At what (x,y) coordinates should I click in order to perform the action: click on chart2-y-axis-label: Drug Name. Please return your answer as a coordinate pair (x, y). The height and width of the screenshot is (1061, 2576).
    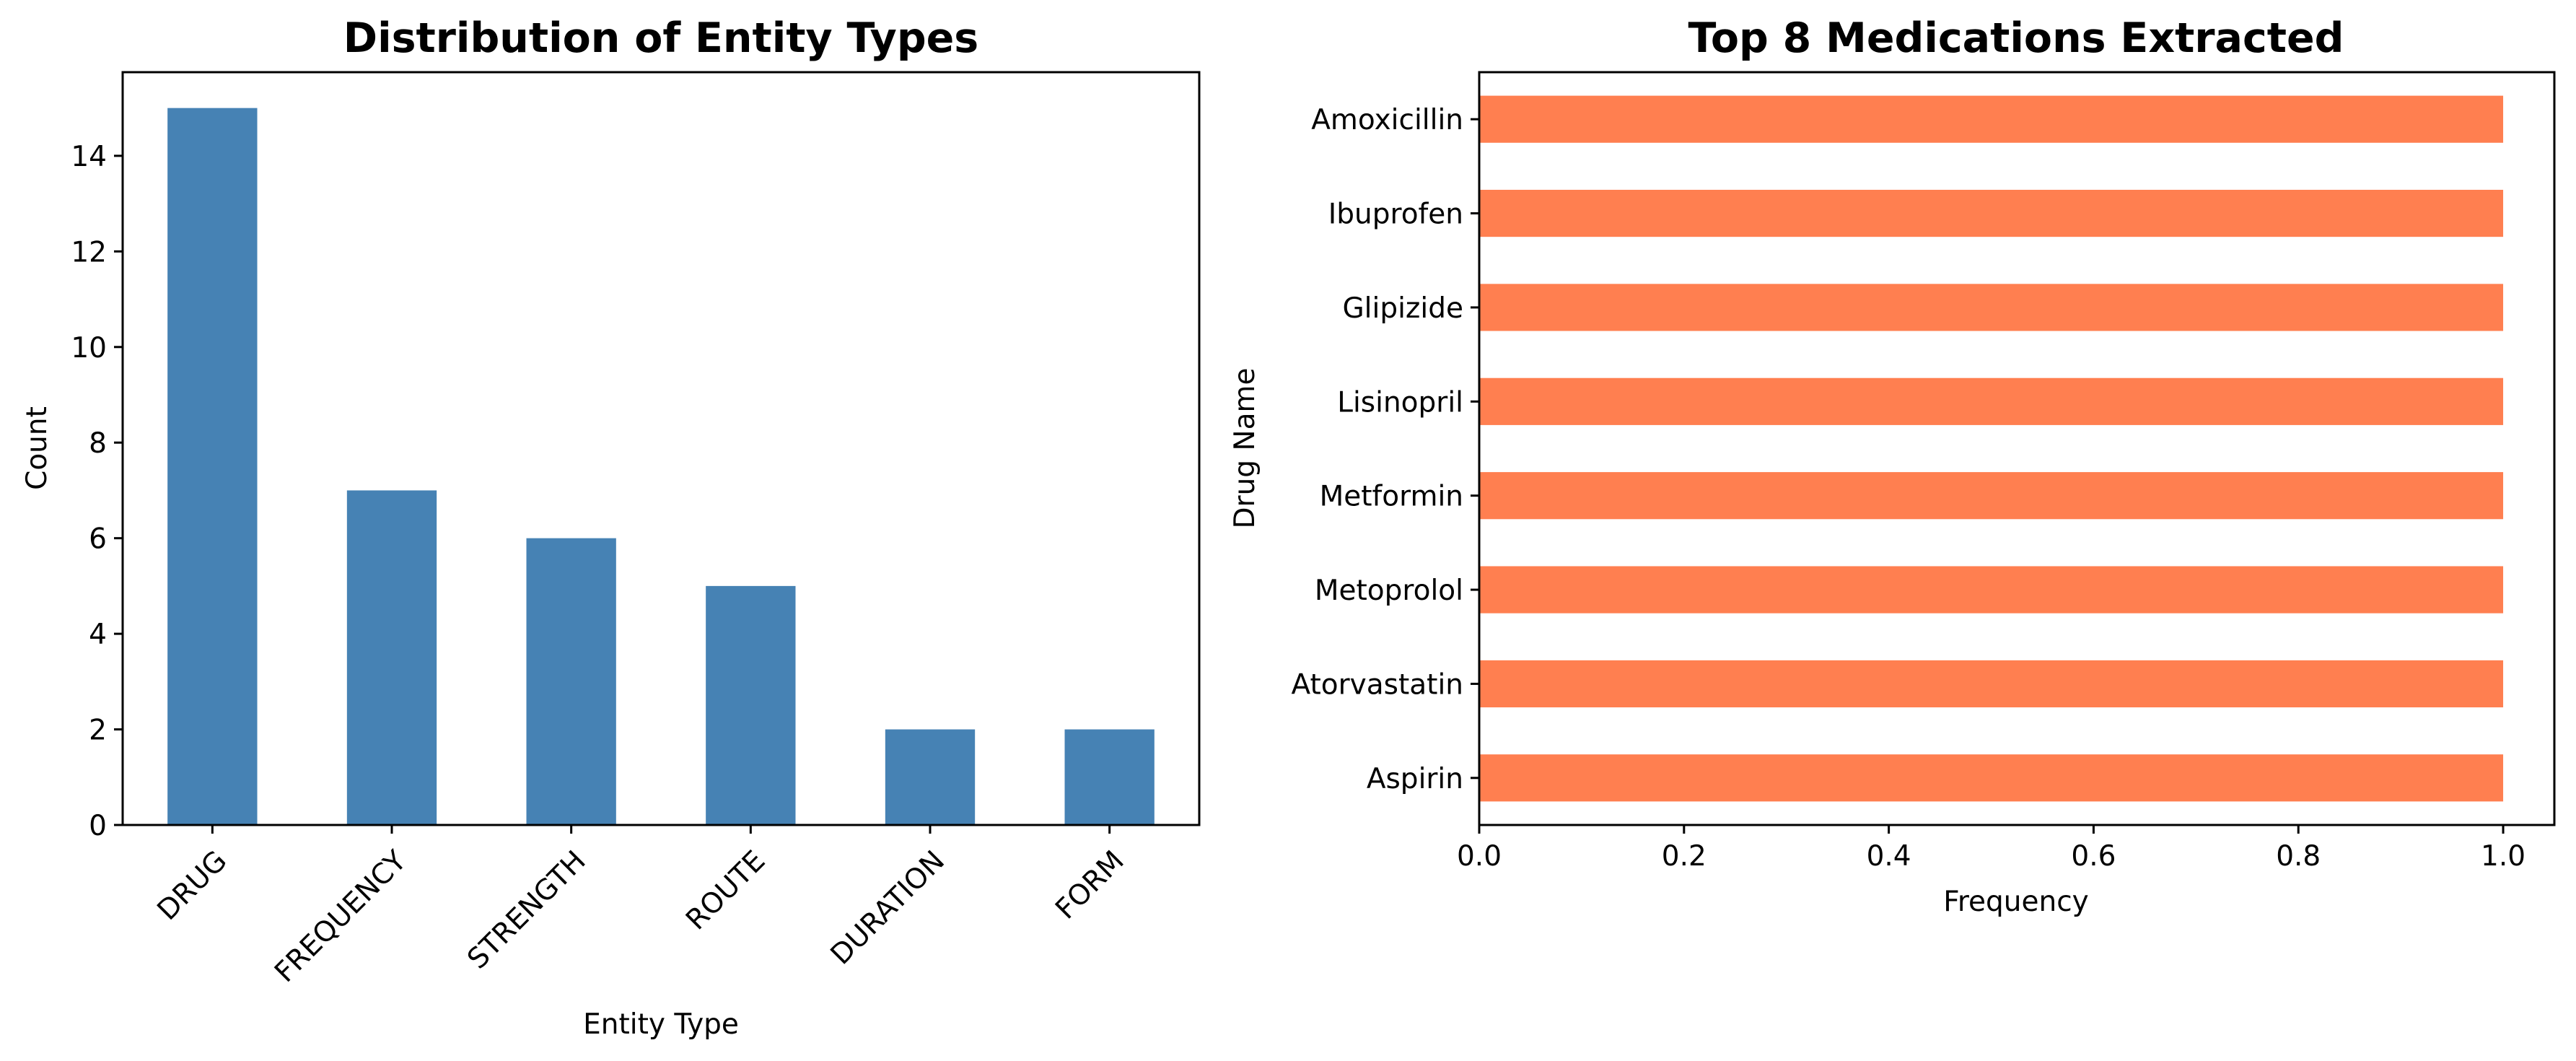
    Looking at the image, I should click on (1245, 448).